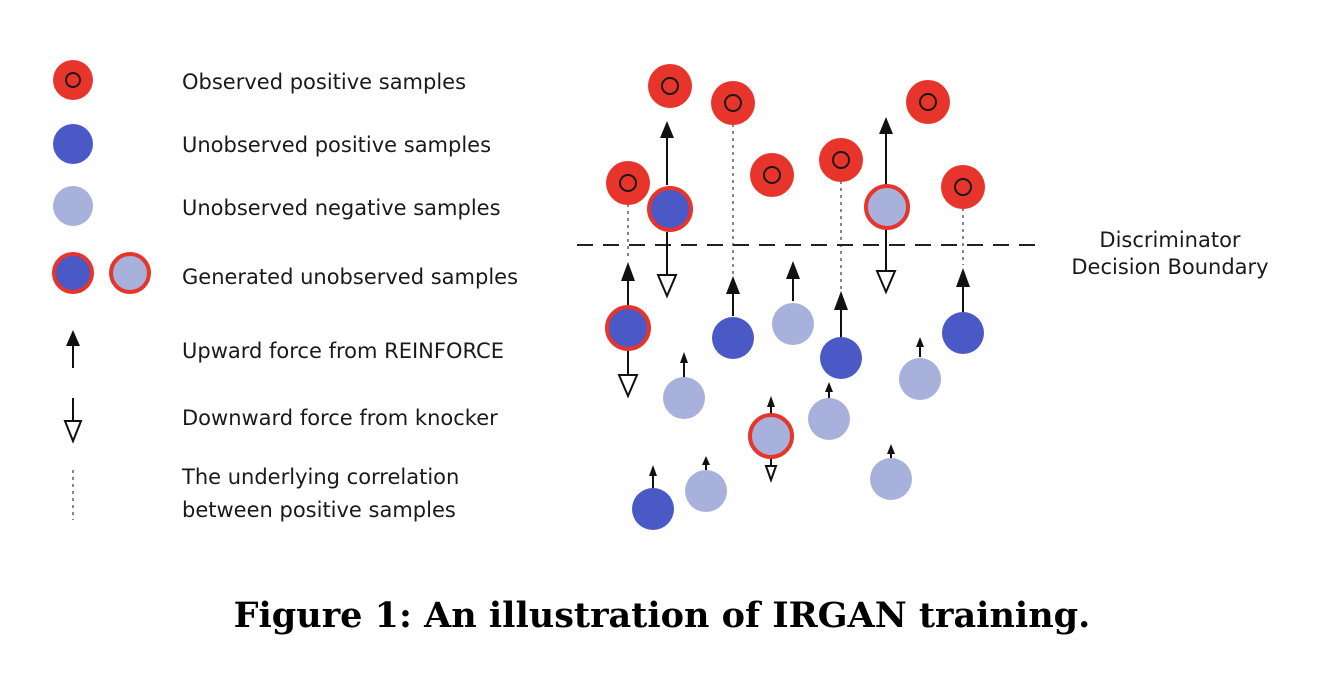 This screenshot has height=690, width=1318. What do you see at coordinates (73, 349) in the screenshot?
I see `legend-upward-arrow-icon` at bounding box center [73, 349].